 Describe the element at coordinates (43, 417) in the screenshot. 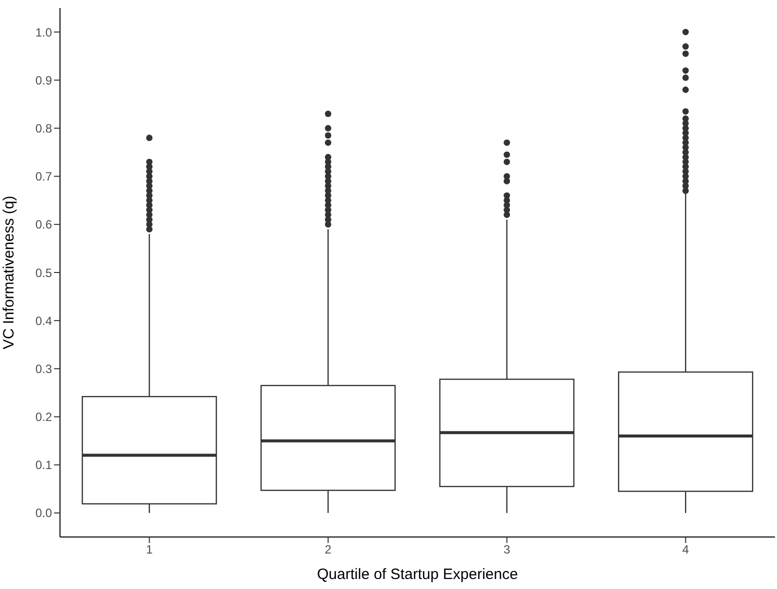

I see `y-tick-label: 0.2` at that location.